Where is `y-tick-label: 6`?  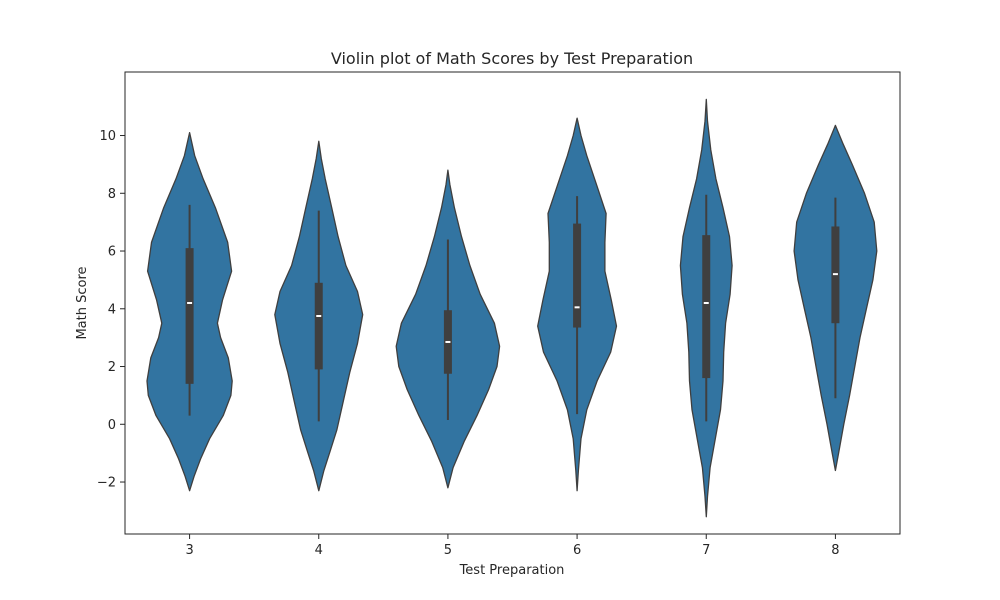
y-tick-label: 6 is located at coordinates (112, 252).